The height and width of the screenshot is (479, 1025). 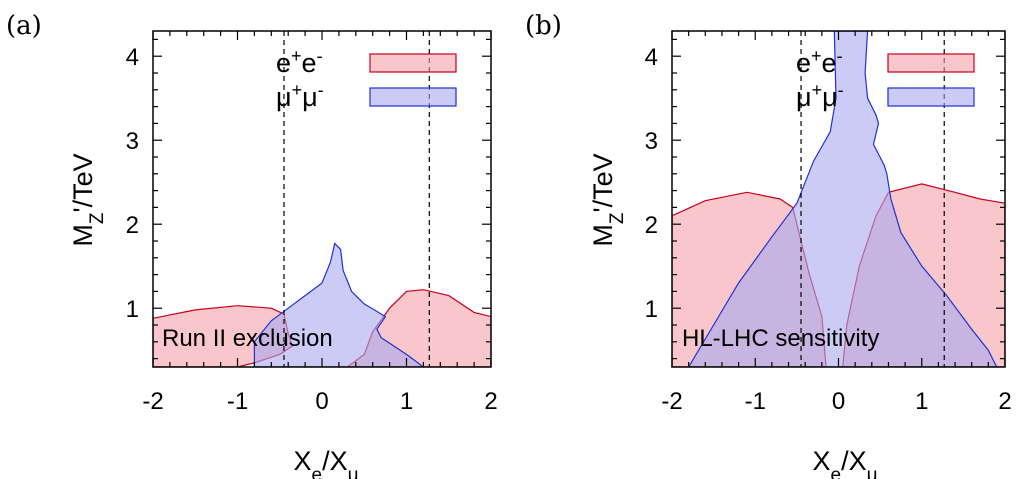 I want to click on y-axis-title-b: MZ'/TeV, so click(x=608, y=199).